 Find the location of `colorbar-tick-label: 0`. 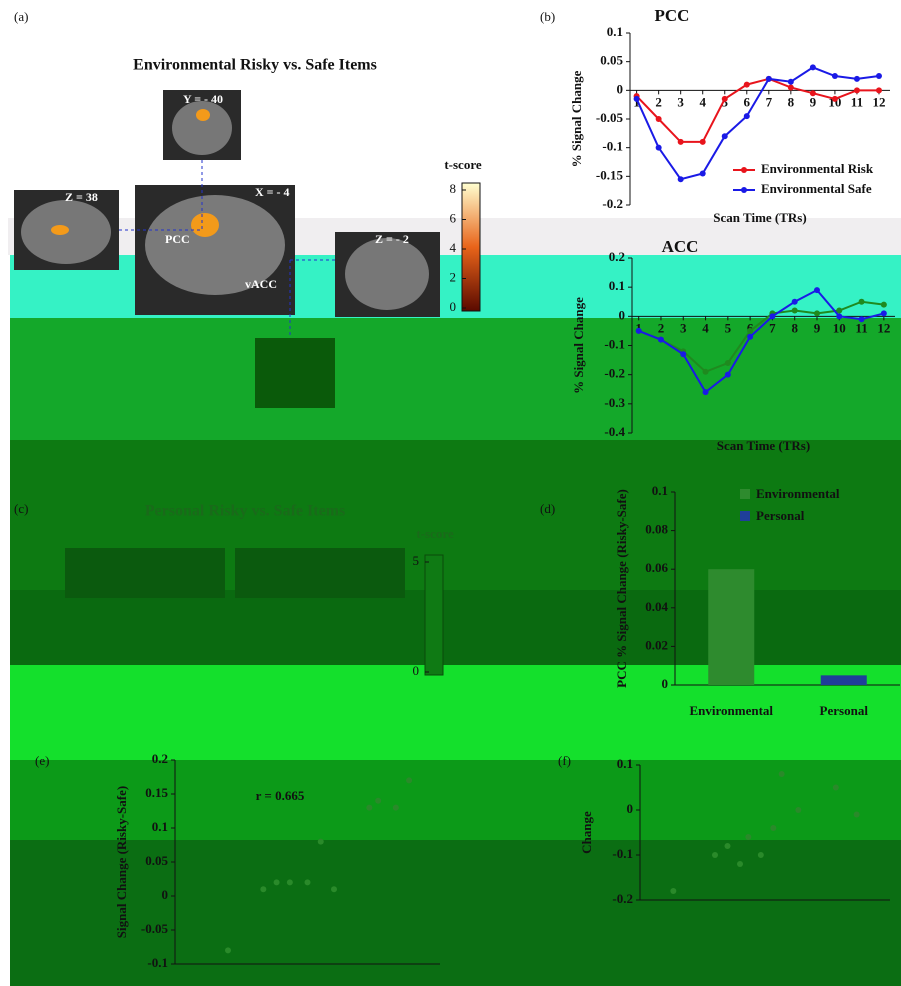

colorbar-tick-label: 0 is located at coordinates (416, 670).